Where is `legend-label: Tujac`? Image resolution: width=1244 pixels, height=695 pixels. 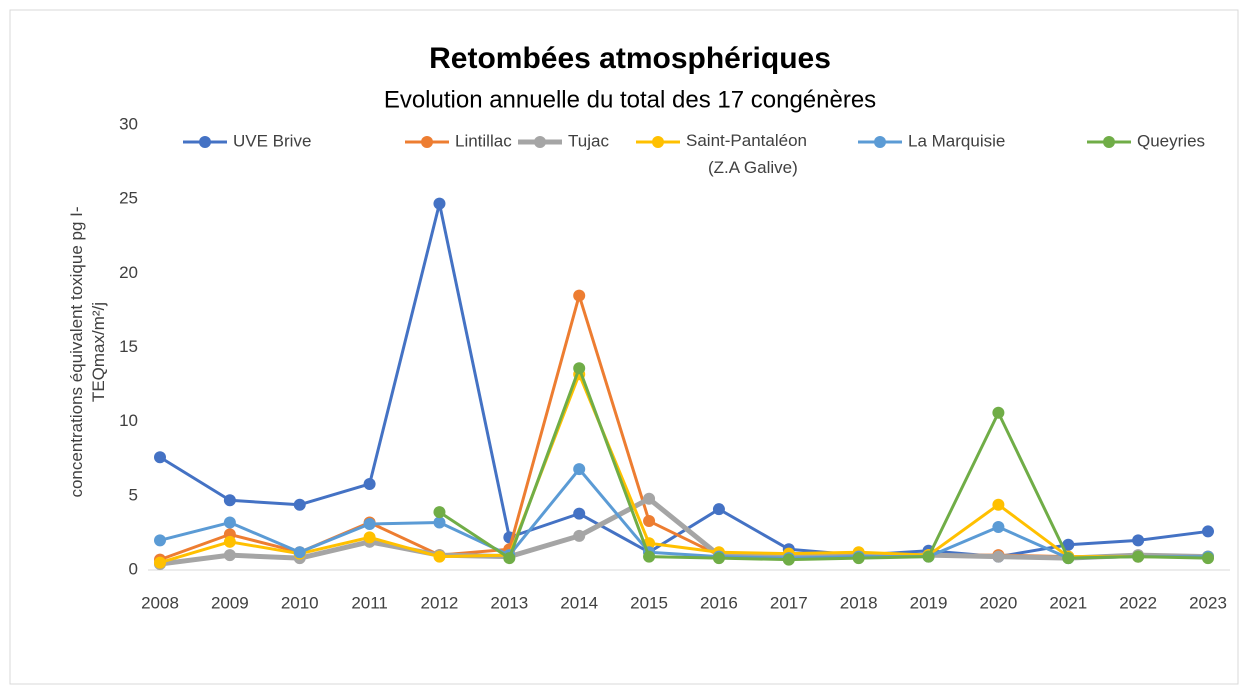 legend-label: Tujac is located at coordinates (588, 140).